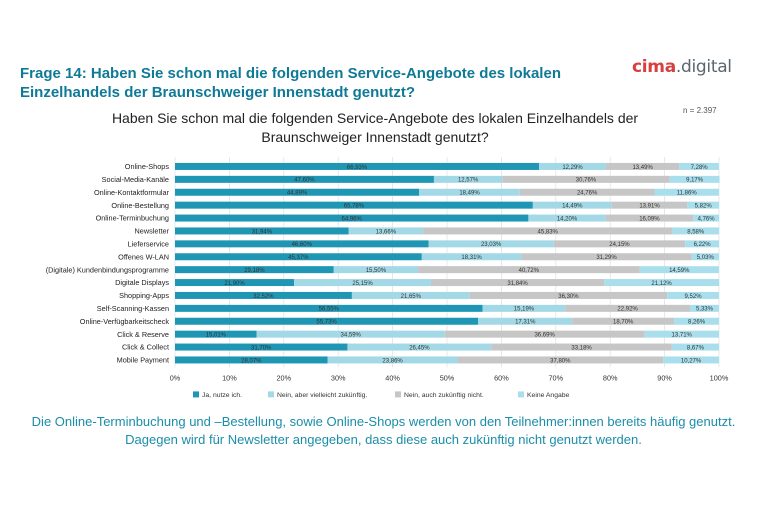 The image size is (767, 512). What do you see at coordinates (587, 194) in the screenshot?
I see `data-label: 24,76%` at bounding box center [587, 194].